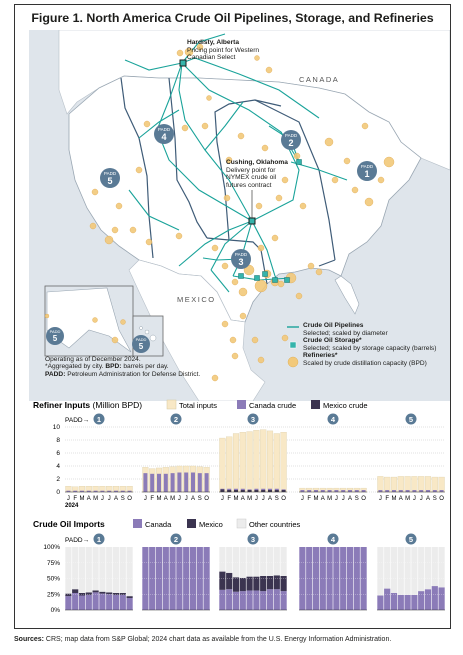 This screenshot has height=655, width=463. Describe the element at coordinates (147, 332) in the screenshot. I see `hawaii-island` at that location.